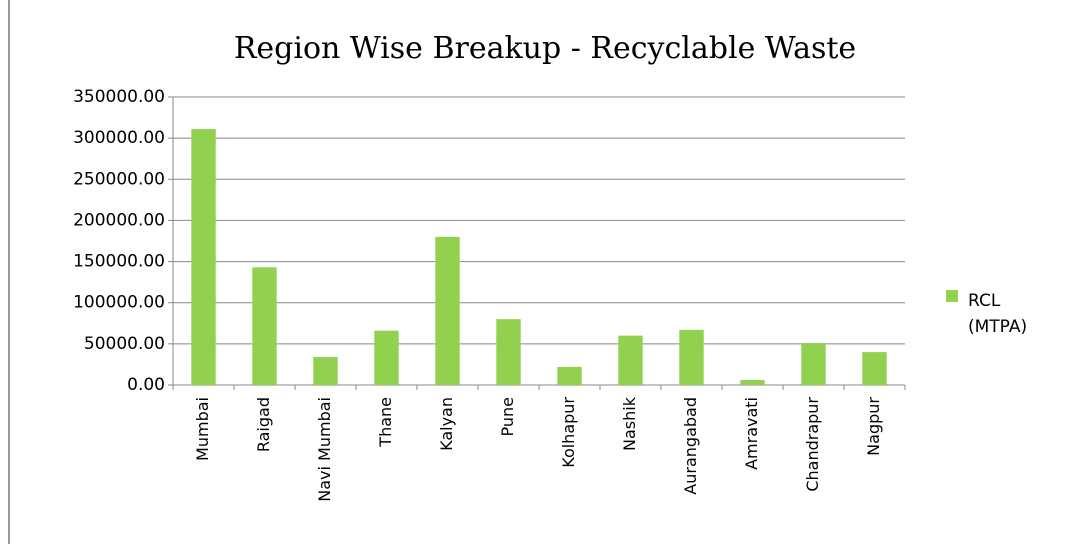 The width and height of the screenshot is (1066, 544). What do you see at coordinates (812, 444) in the screenshot?
I see `x-tick-label: Chandrapur` at bounding box center [812, 444].